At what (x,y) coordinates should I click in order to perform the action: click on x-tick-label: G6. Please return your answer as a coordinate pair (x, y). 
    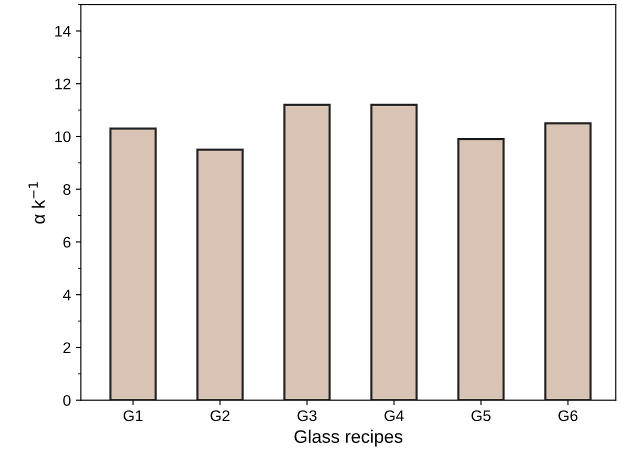
    Looking at the image, I should click on (568, 416).